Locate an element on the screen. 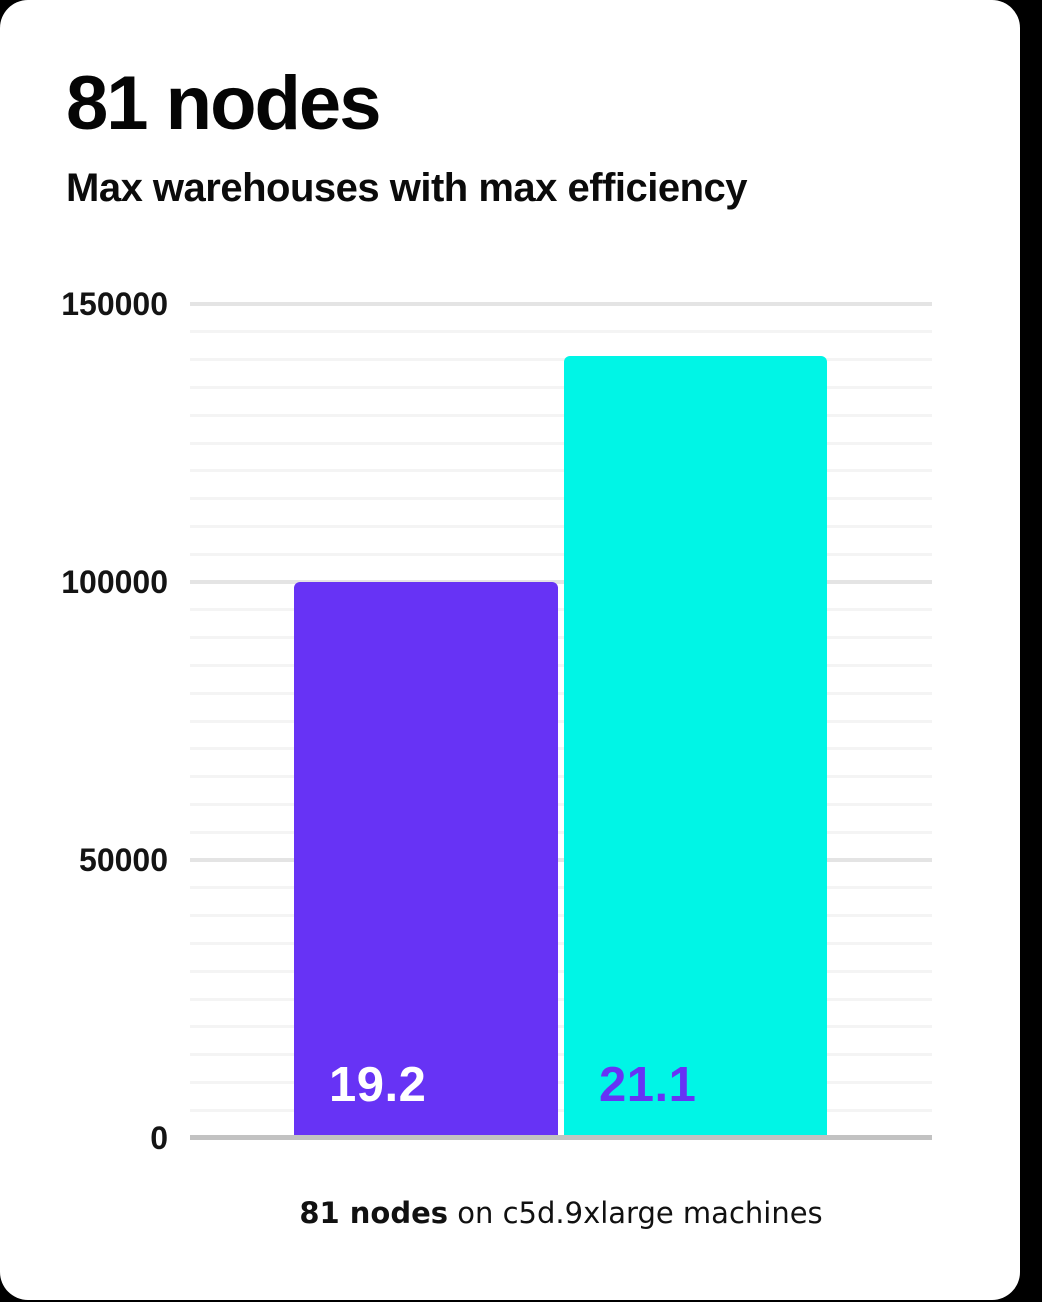  chart-subtitle: Max warehouses with max efficiency is located at coordinates (407, 188).